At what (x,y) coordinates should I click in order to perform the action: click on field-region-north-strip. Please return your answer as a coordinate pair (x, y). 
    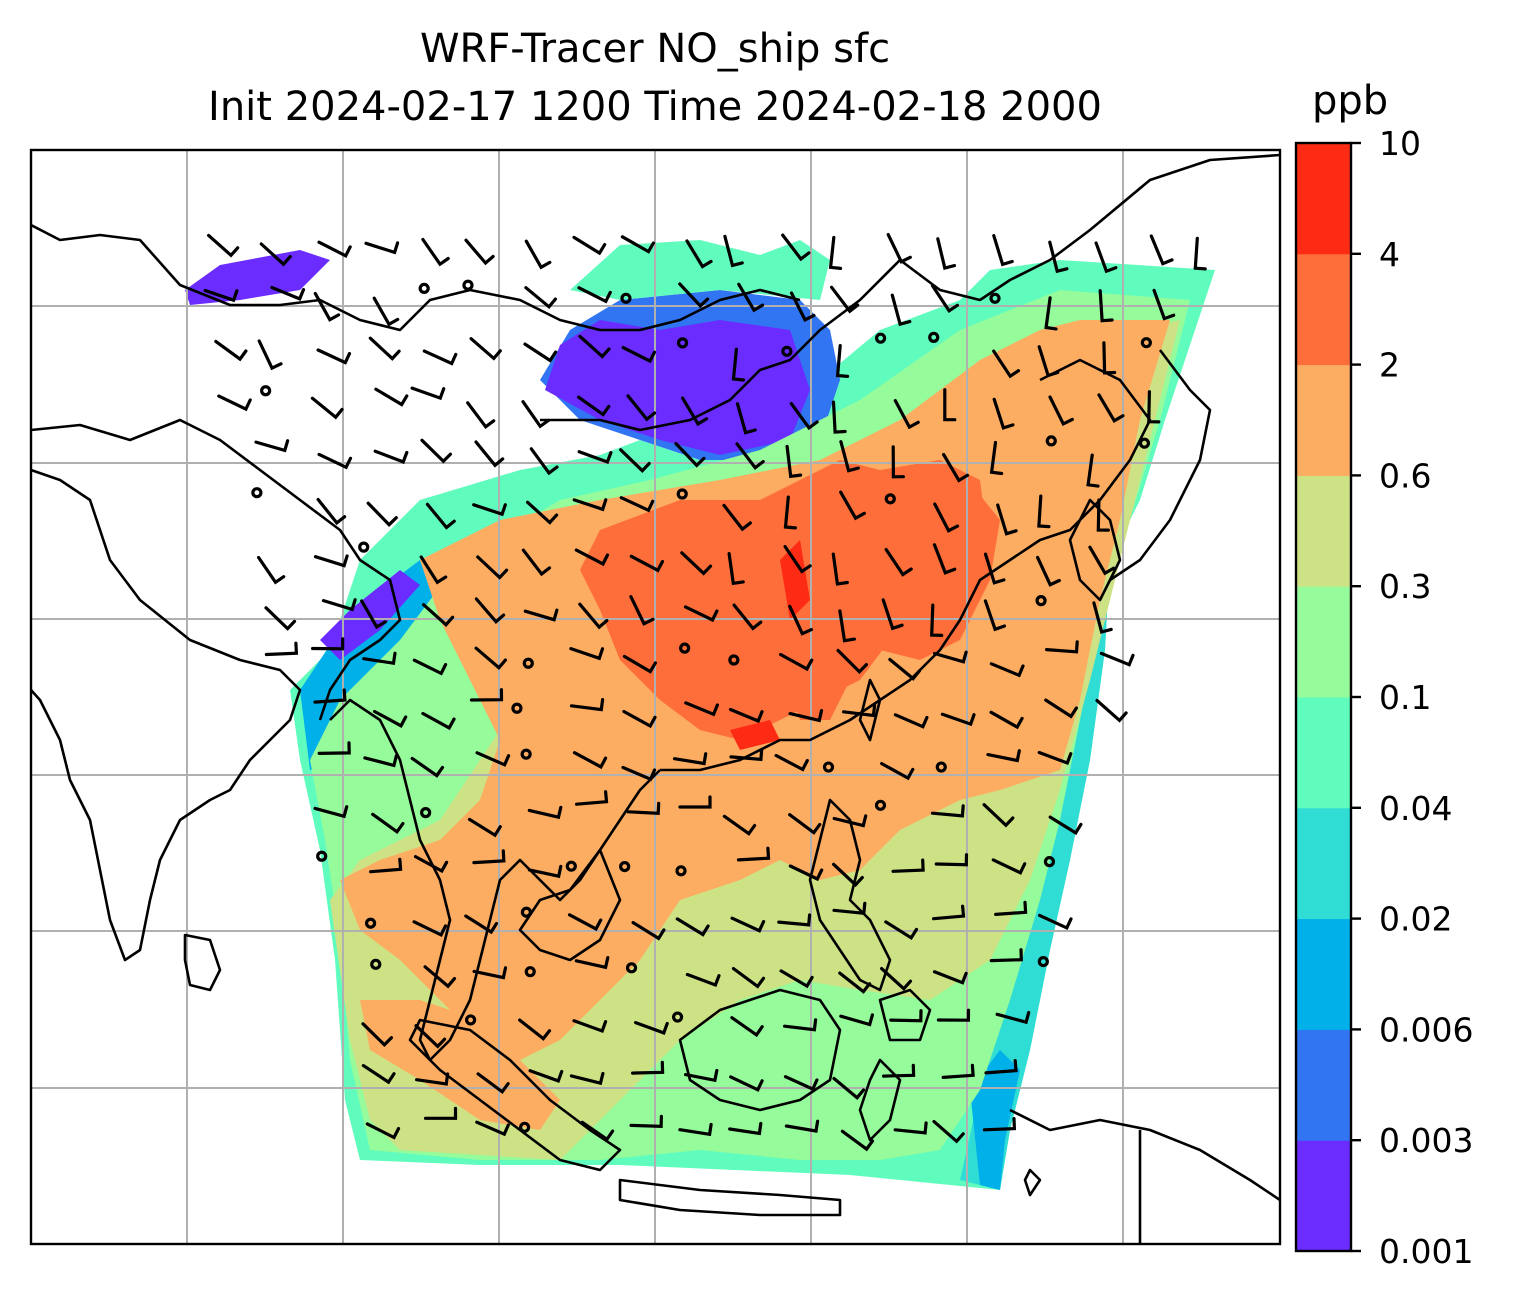
    Looking at the image, I should click on (700, 270).